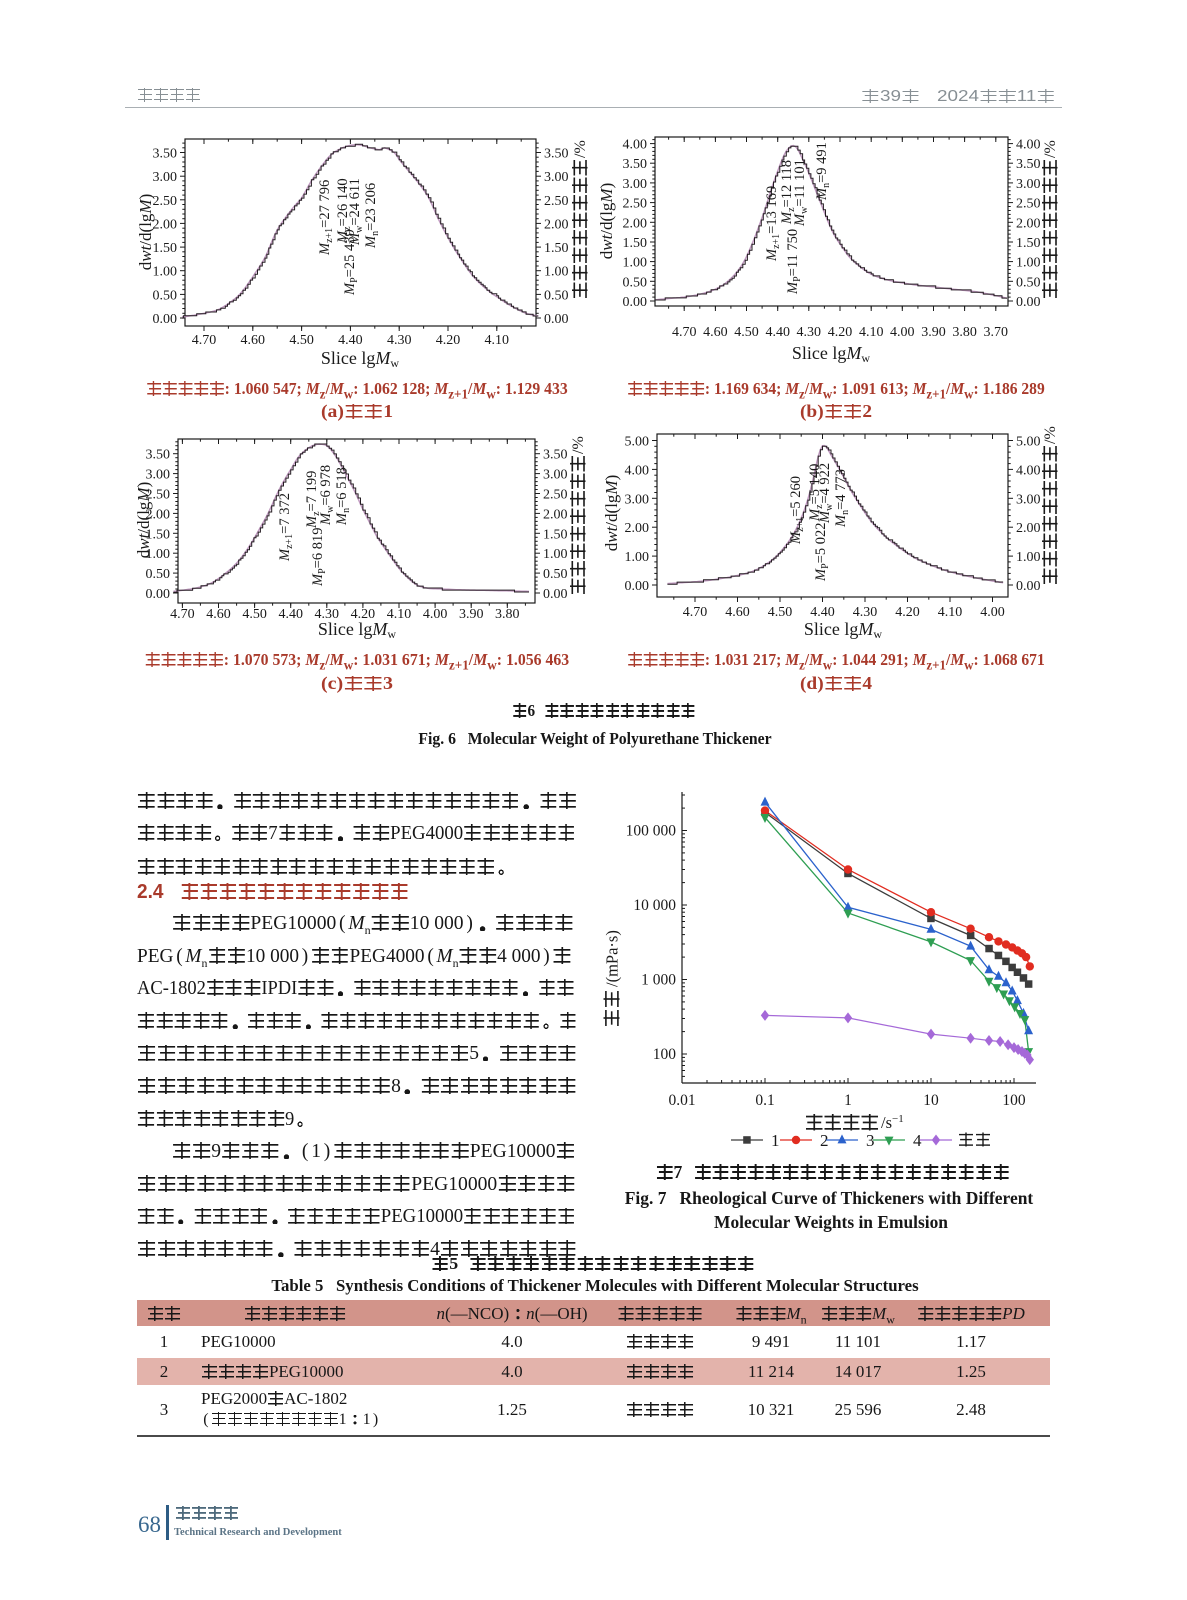  I want to click on svg-text: Mn=23 206, so click(372, 216).